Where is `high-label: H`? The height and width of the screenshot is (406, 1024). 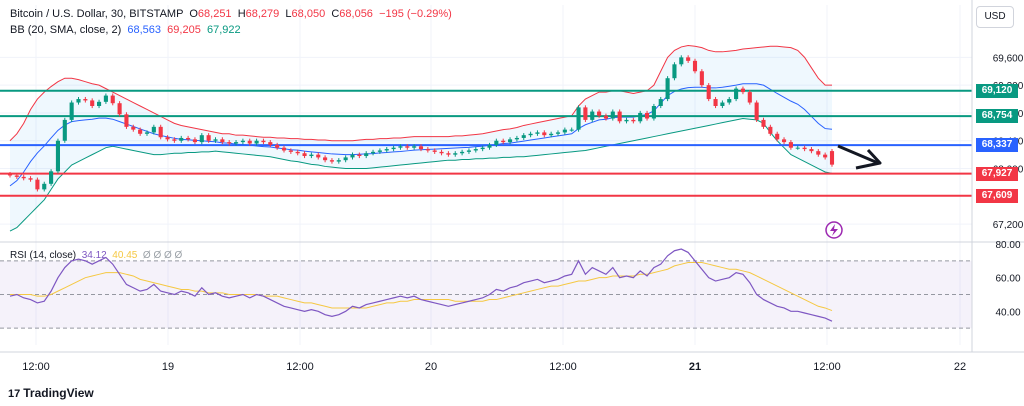
high-label: H is located at coordinates (241, 14).